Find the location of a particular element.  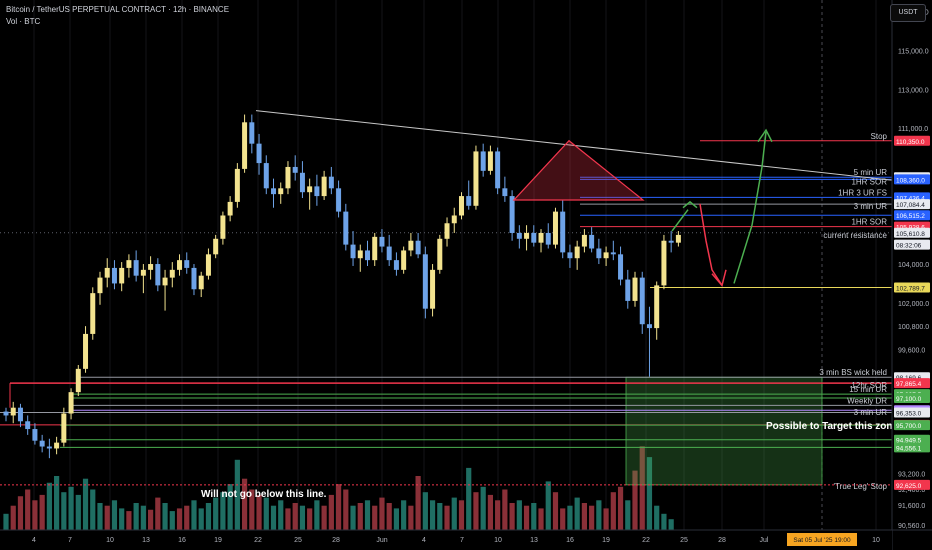

x-tick-label: 7 is located at coordinates (70, 540).